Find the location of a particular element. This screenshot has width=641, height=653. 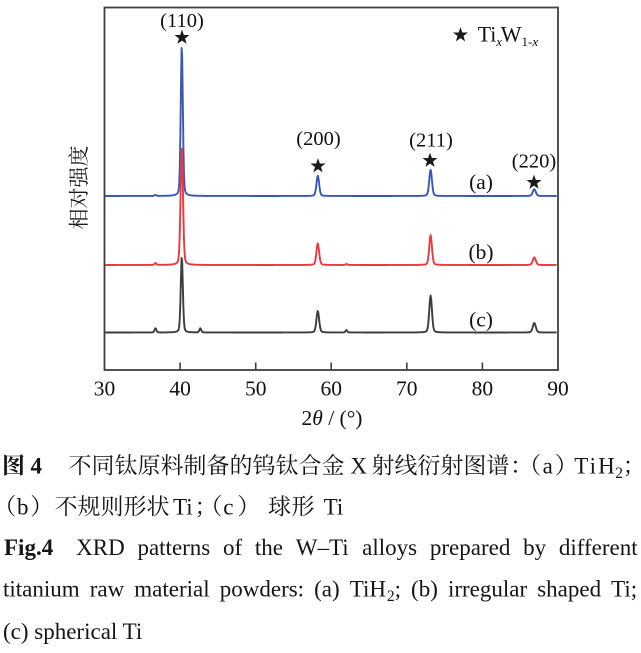

svg-text: c is located at coordinates (228, 507).